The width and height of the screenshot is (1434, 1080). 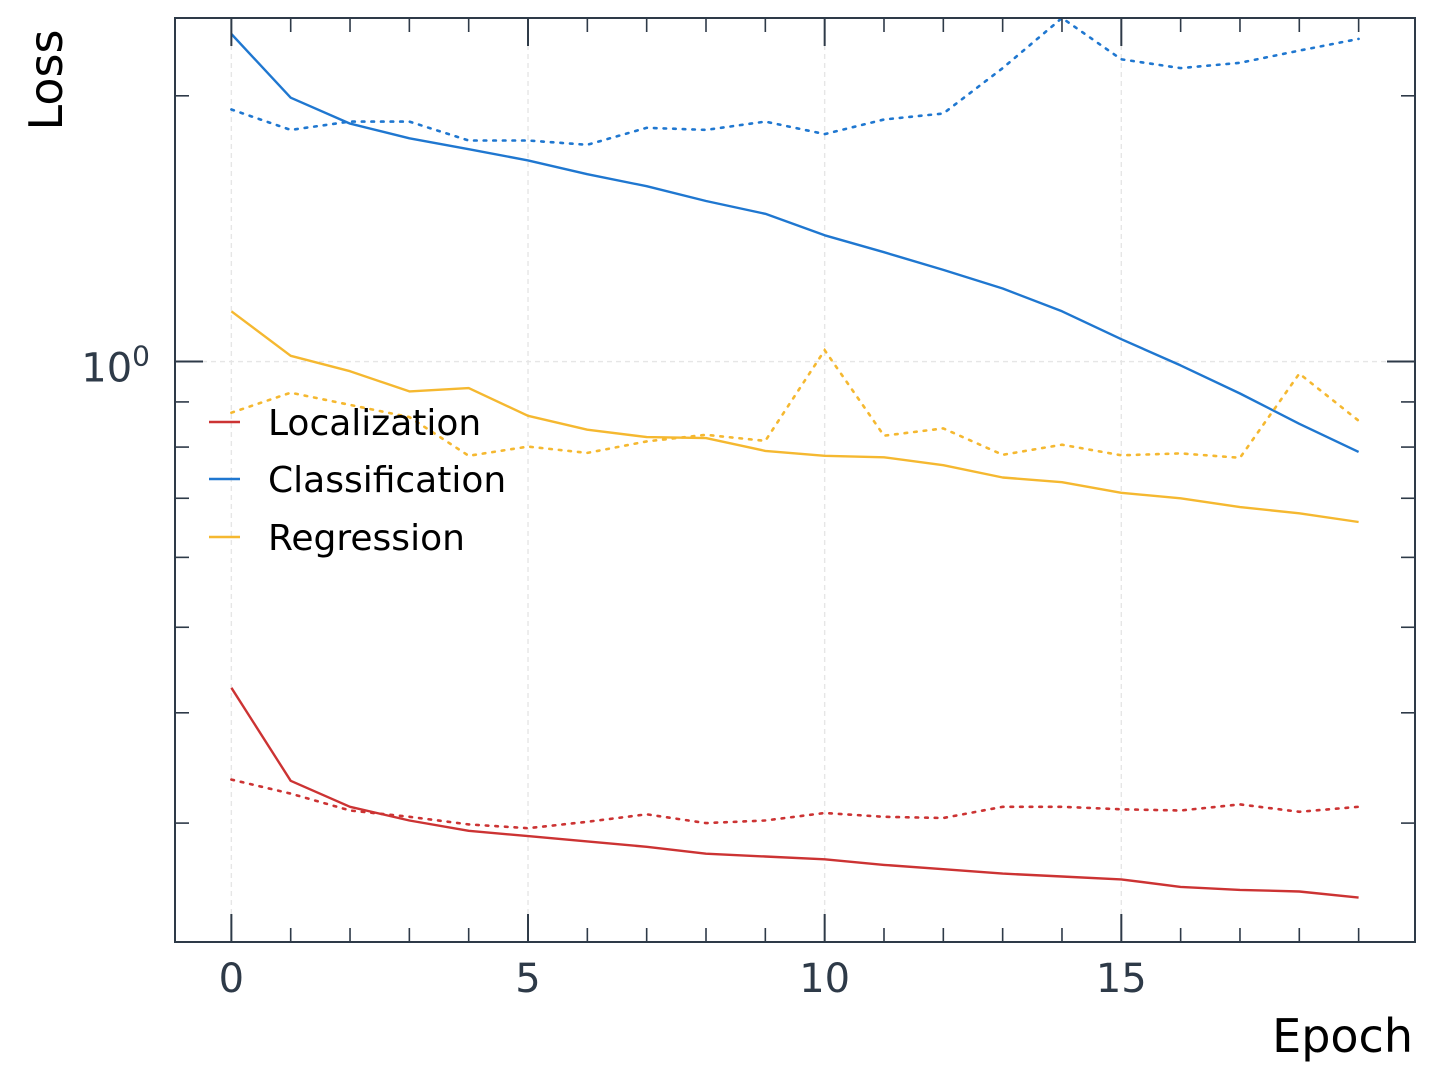 What do you see at coordinates (1342, 1036) in the screenshot?
I see `x-axis-label: Epoch` at bounding box center [1342, 1036].